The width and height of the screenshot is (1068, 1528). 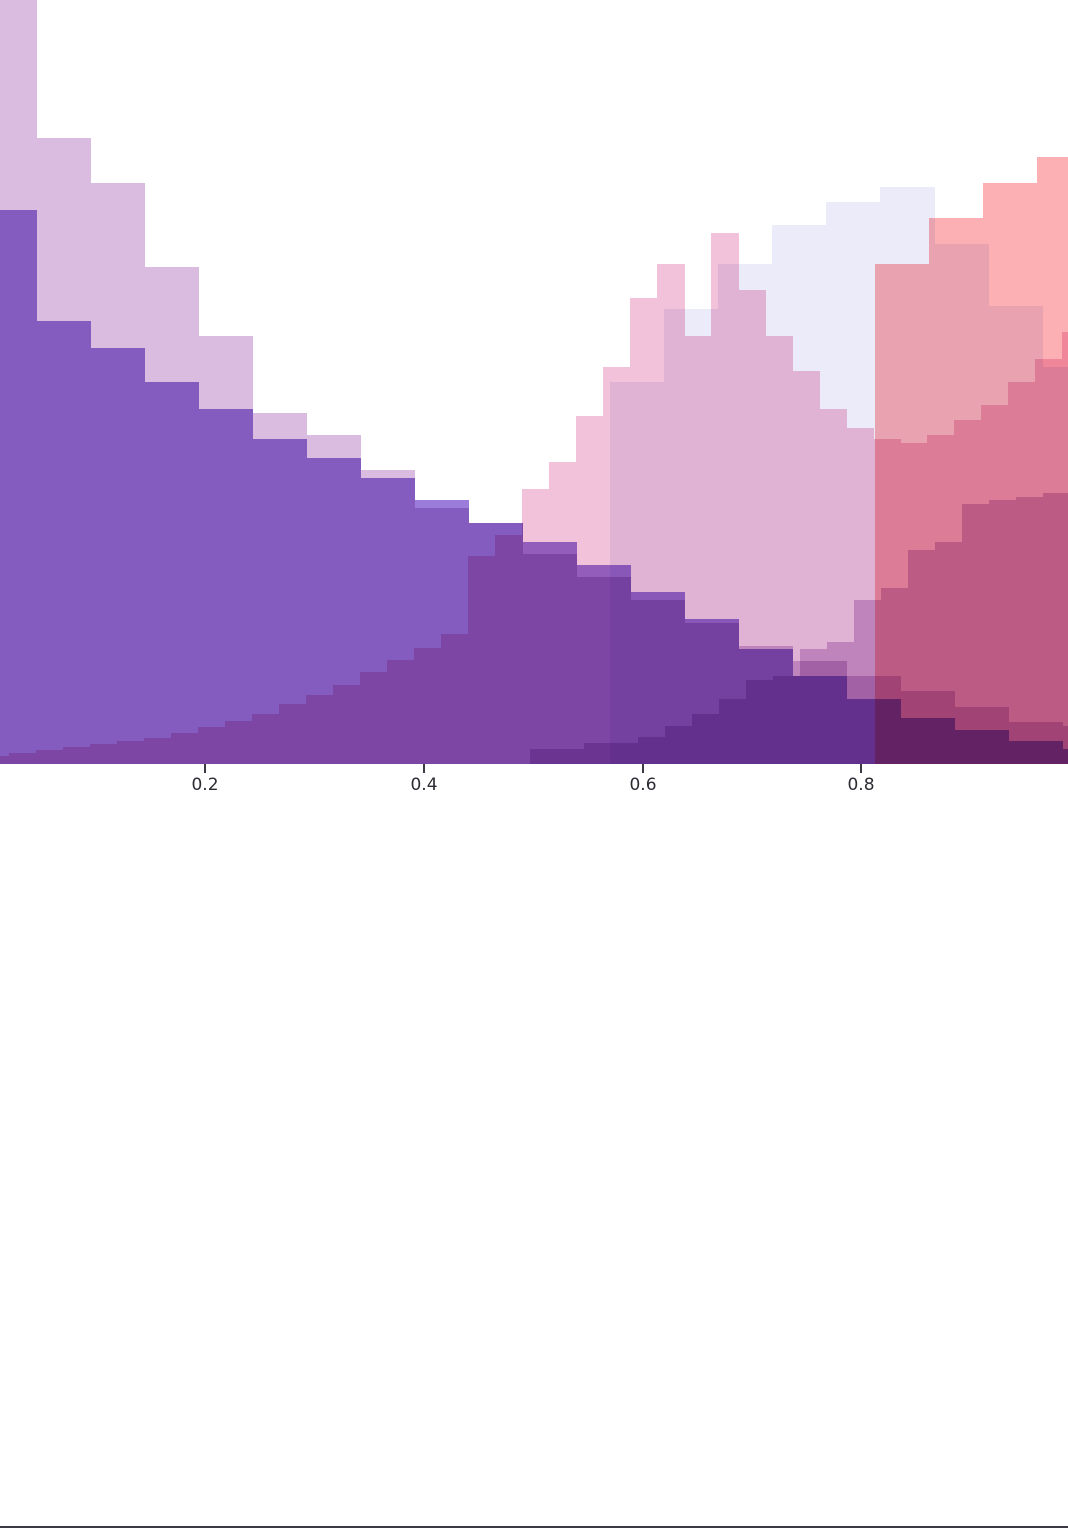 What do you see at coordinates (424, 785) in the screenshot?
I see `x-tick-label: 0.4` at bounding box center [424, 785].